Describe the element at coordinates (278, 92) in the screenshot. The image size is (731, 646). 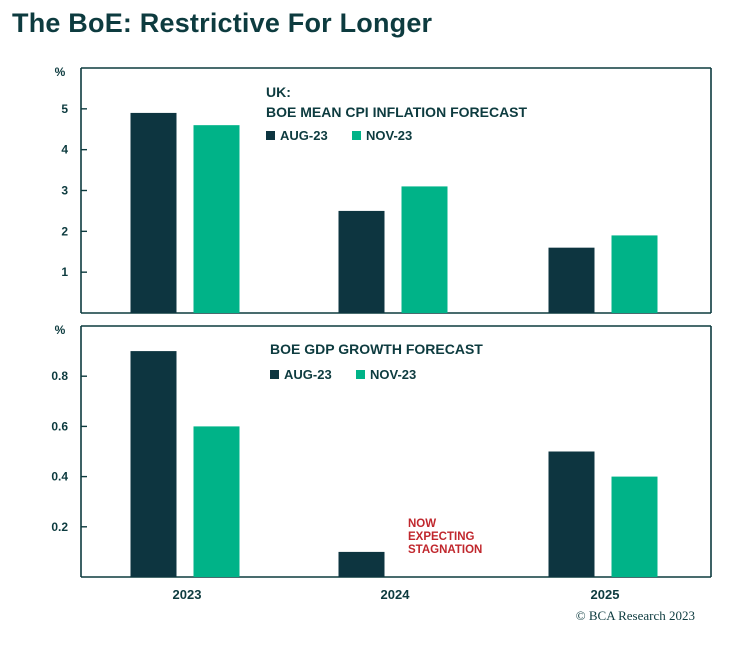
I see `panel-title-line: UK:` at that location.